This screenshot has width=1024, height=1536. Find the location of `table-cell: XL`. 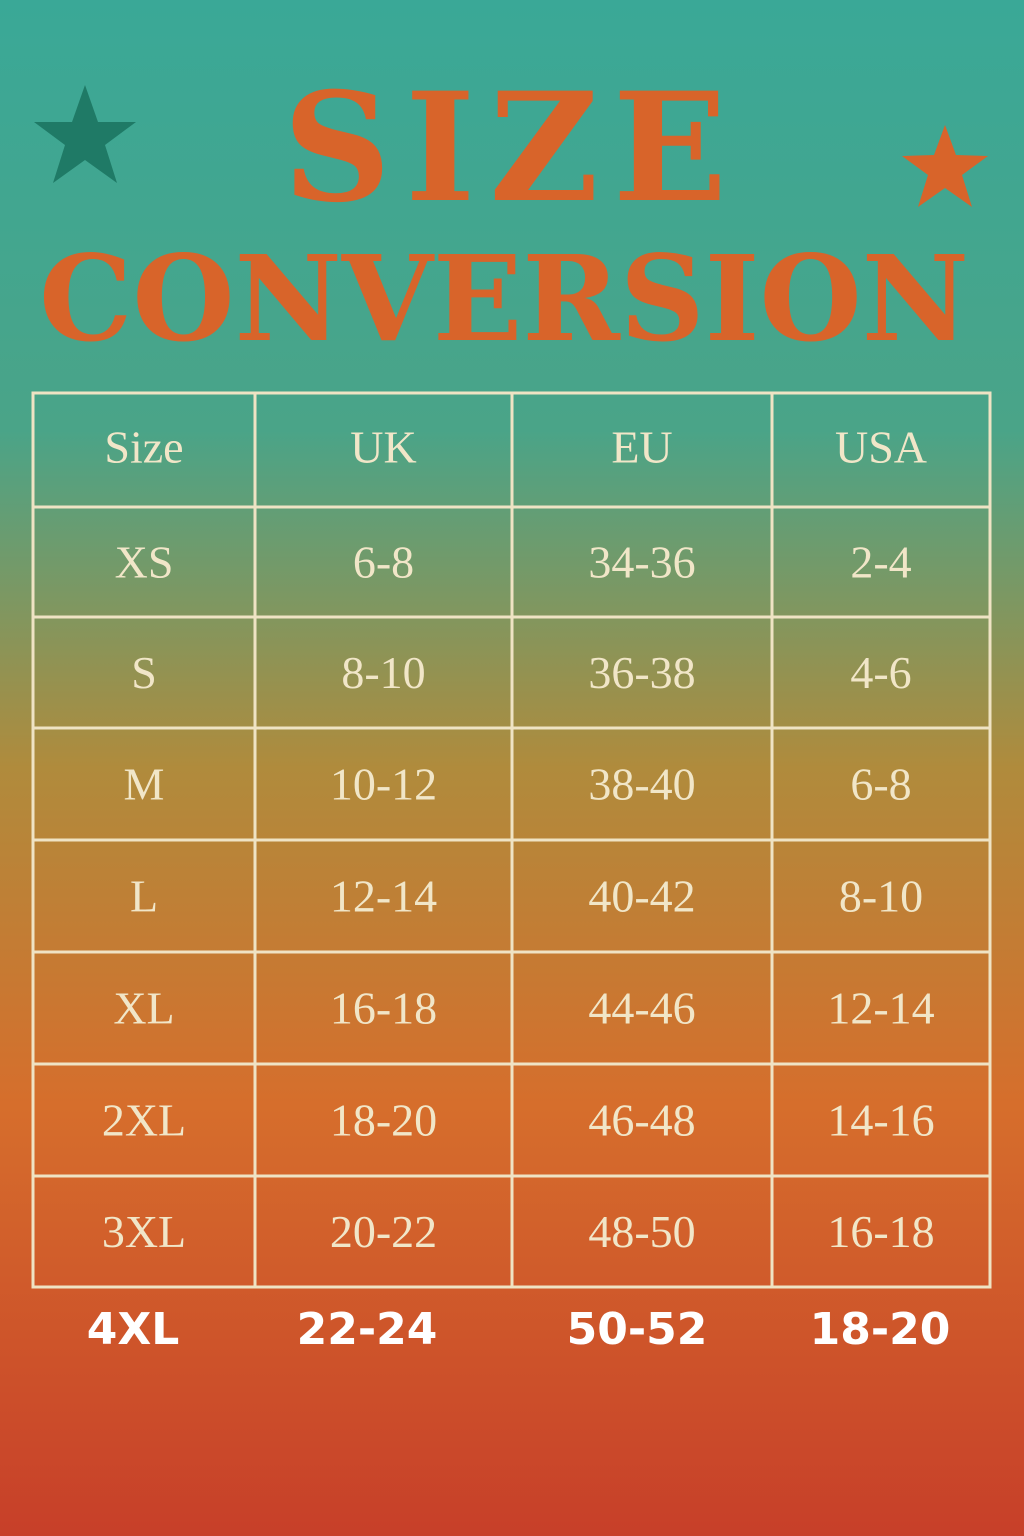

table-cell: XL is located at coordinates (143, 1008).